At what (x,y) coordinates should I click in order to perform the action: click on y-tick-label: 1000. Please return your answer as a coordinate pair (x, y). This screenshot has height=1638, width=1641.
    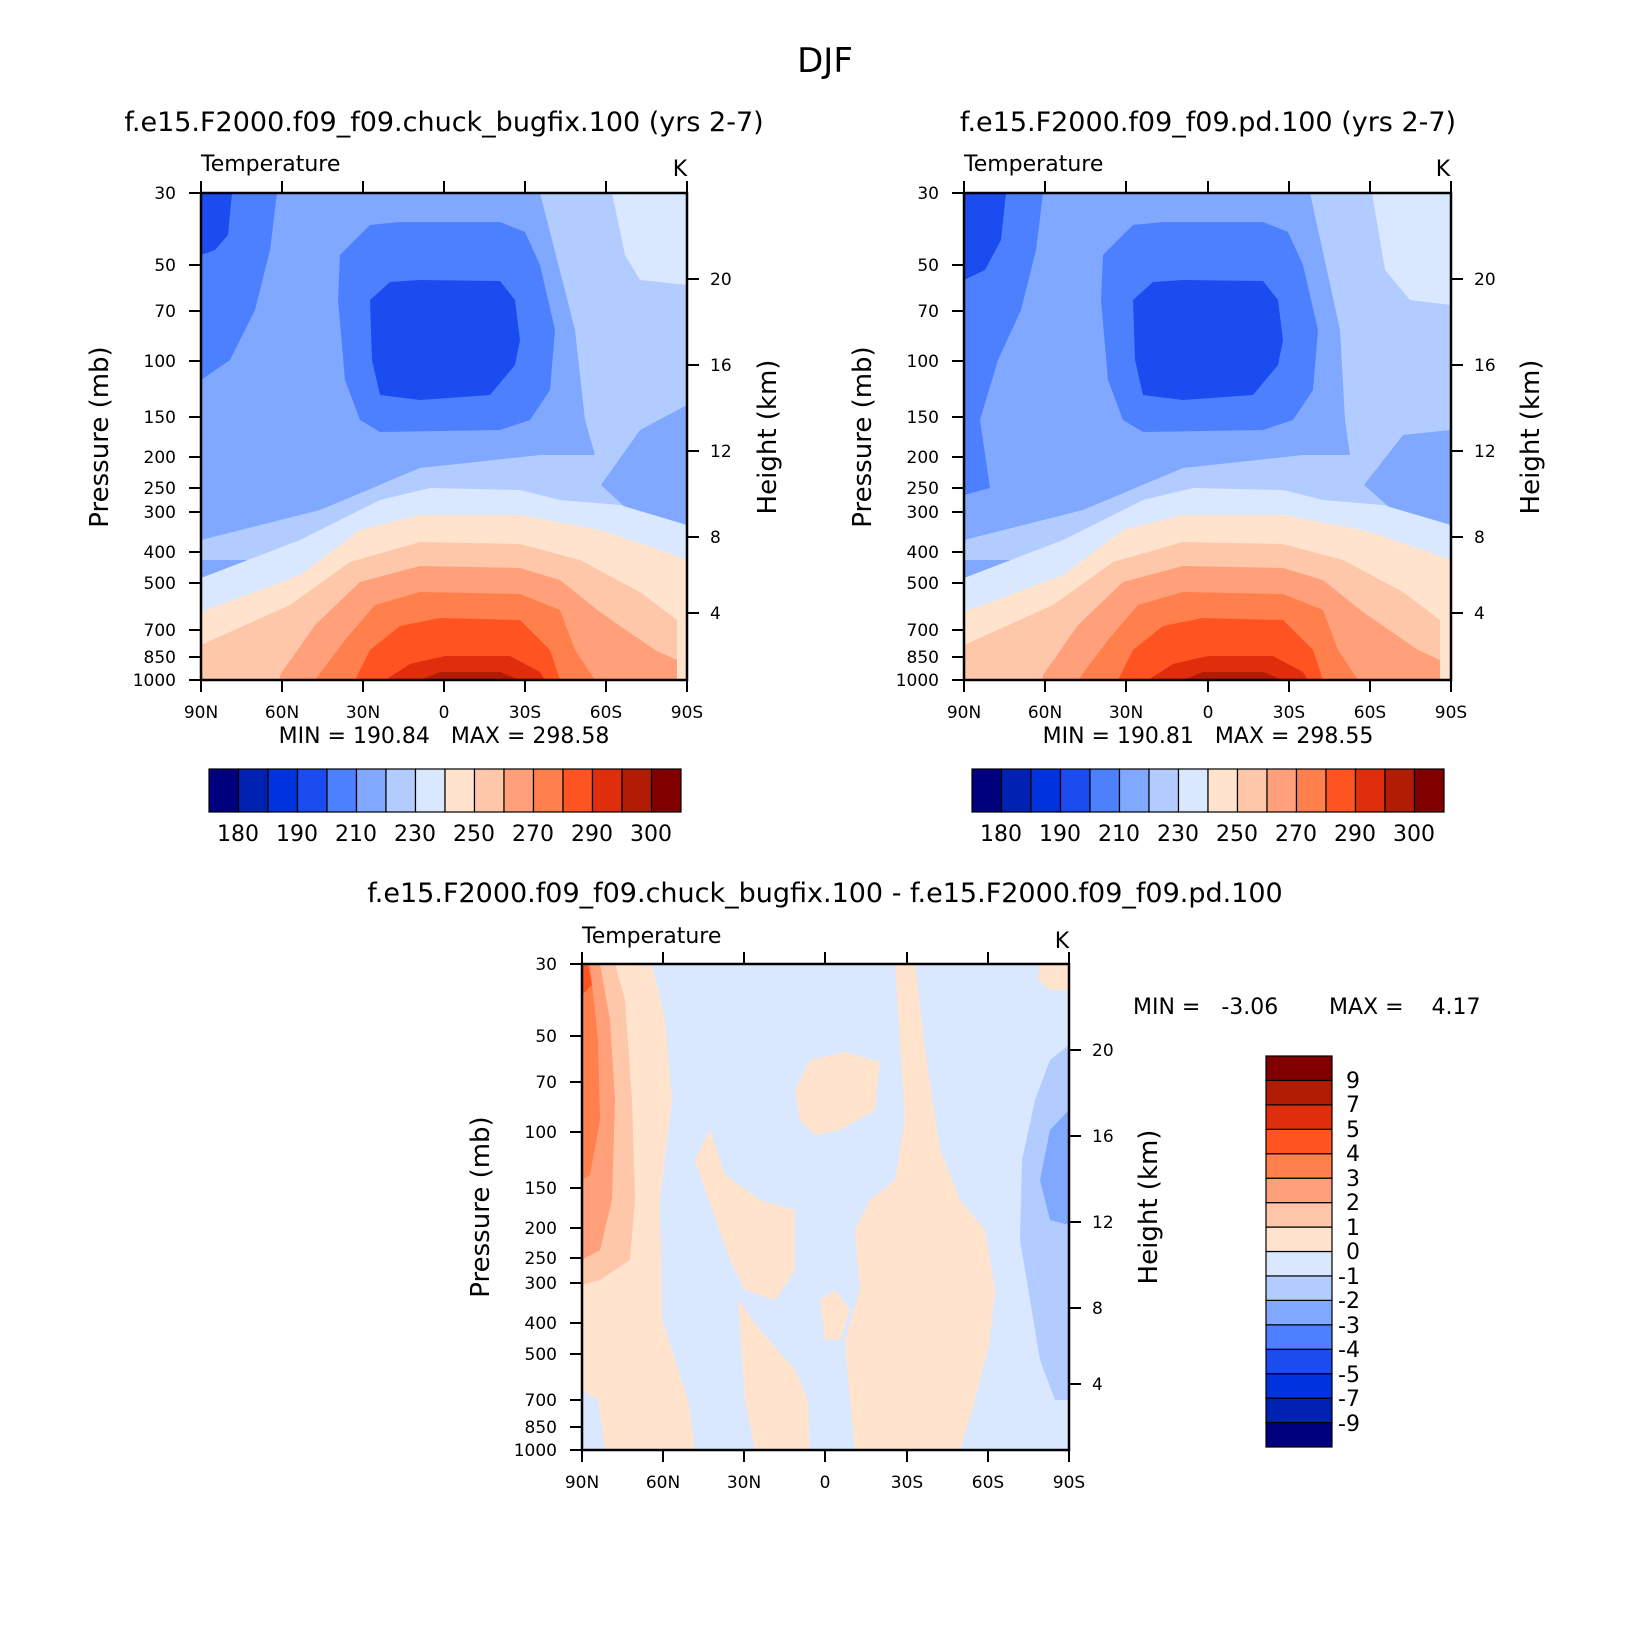
    Looking at the image, I should click on (154, 681).